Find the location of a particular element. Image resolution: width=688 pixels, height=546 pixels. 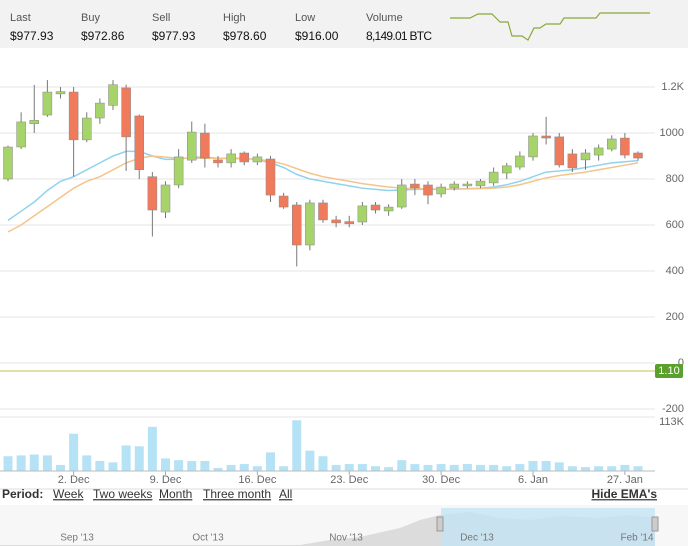

period-option: Week is located at coordinates (68, 494).